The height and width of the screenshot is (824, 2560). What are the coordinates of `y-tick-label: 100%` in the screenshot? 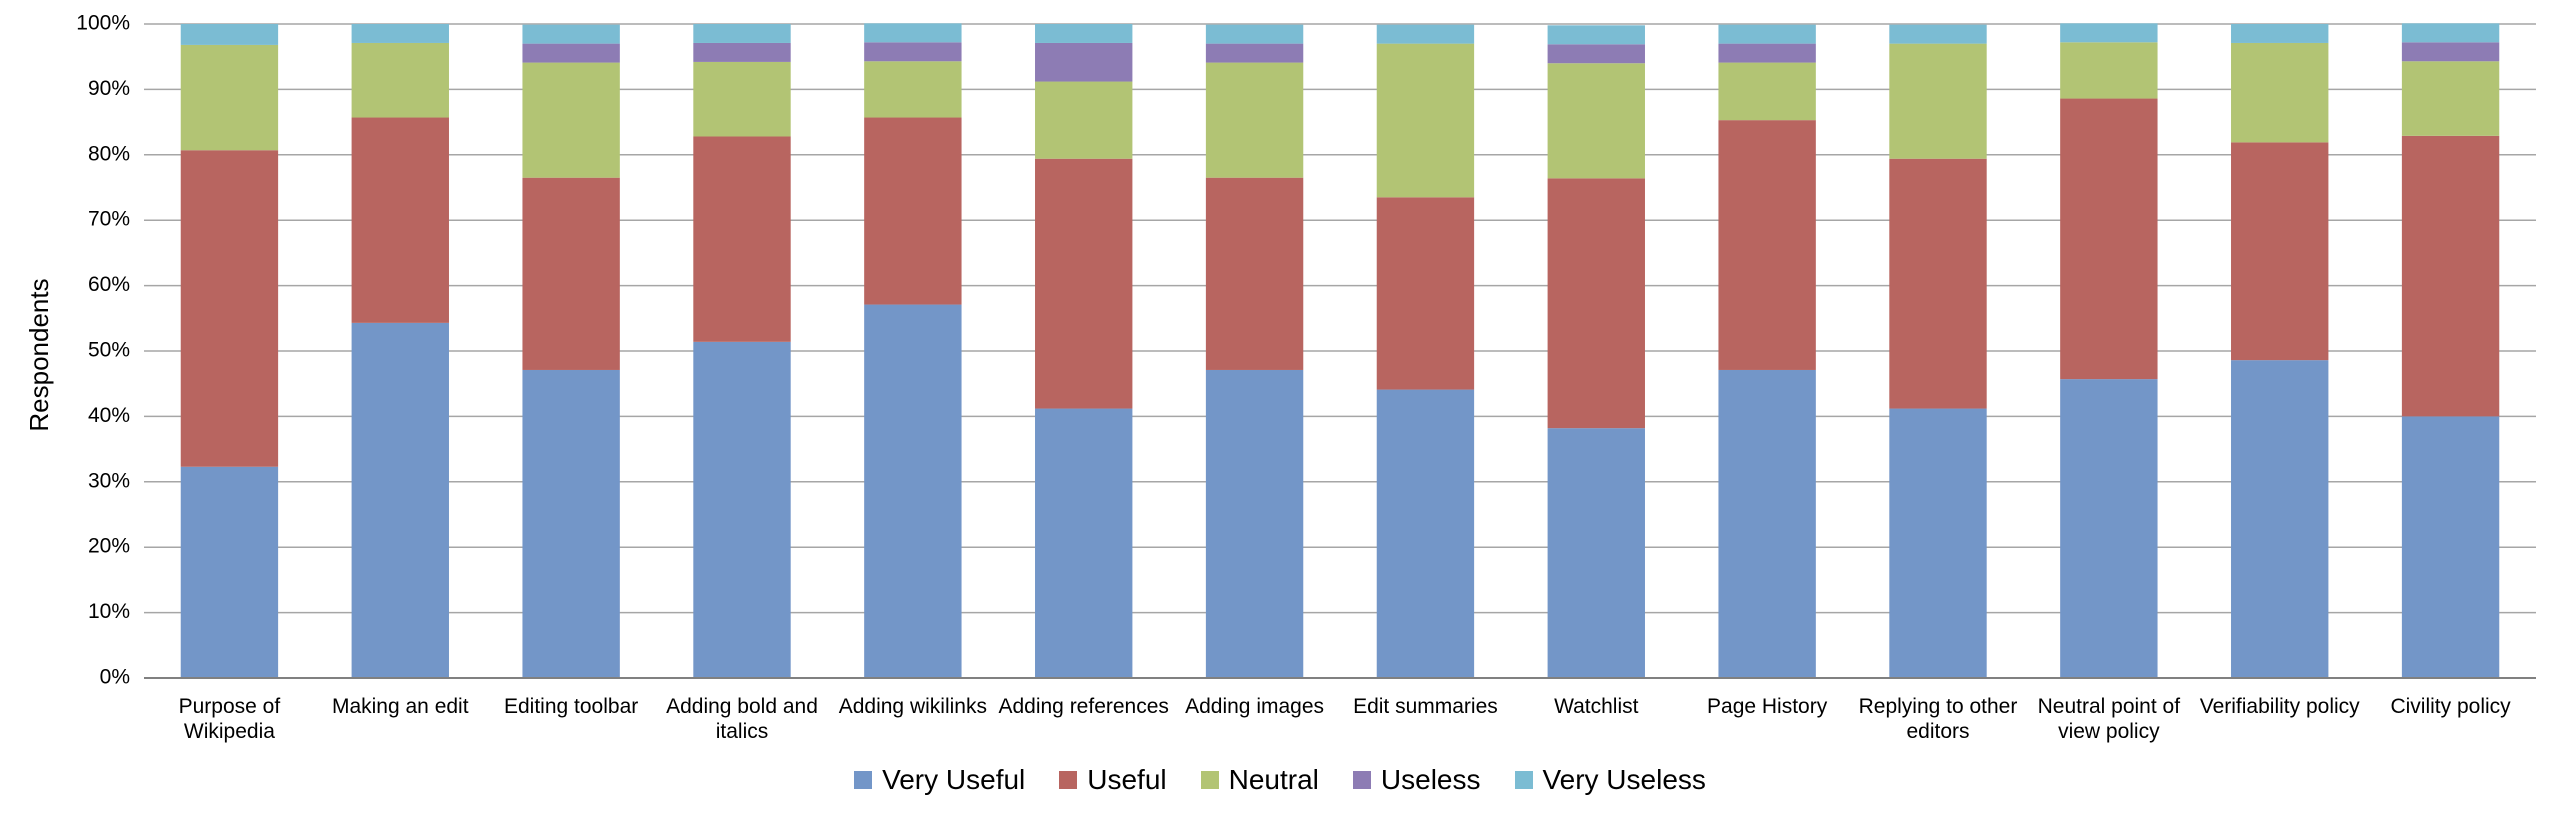 It's located at (103, 23).